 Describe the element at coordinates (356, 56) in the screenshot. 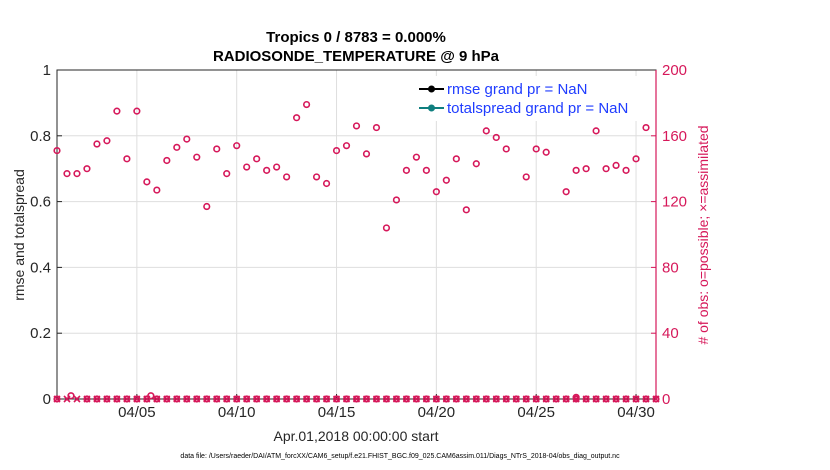

I see `chart-title-line2: RADIOSONDE_TEMPERATURE @ 9 hPa` at that location.